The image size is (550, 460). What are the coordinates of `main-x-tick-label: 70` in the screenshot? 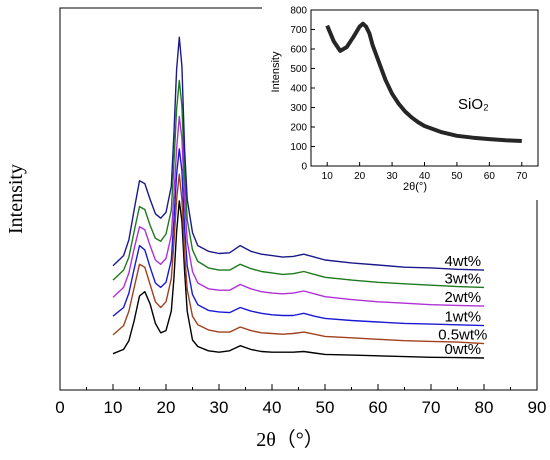 It's located at (431, 407).